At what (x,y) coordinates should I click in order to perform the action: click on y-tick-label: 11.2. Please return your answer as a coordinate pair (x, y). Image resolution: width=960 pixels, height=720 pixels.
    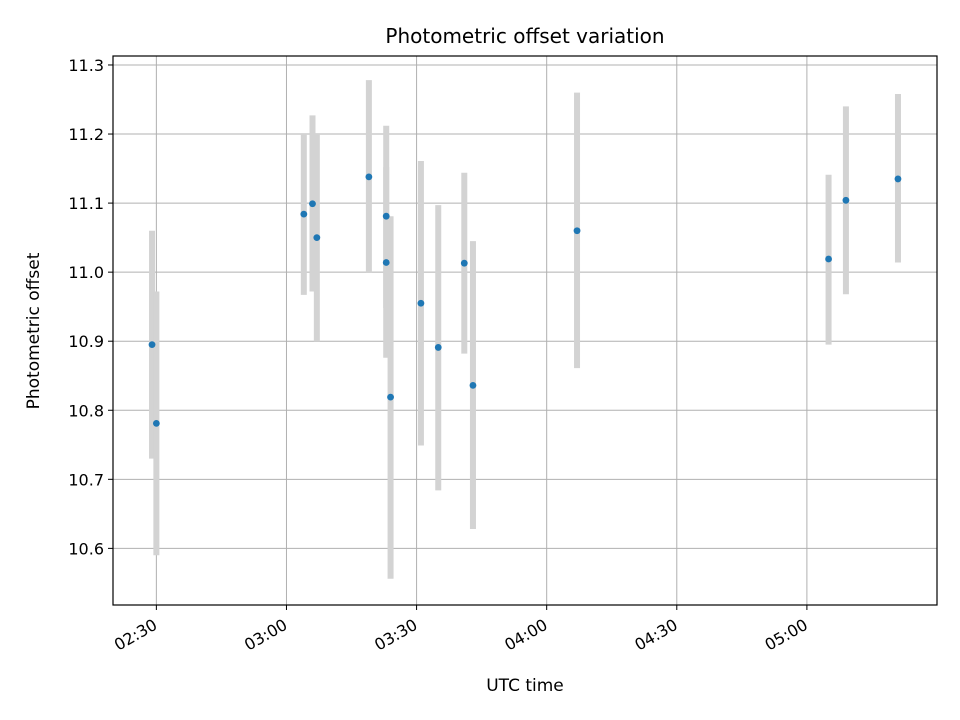
    Looking at the image, I should click on (86, 134).